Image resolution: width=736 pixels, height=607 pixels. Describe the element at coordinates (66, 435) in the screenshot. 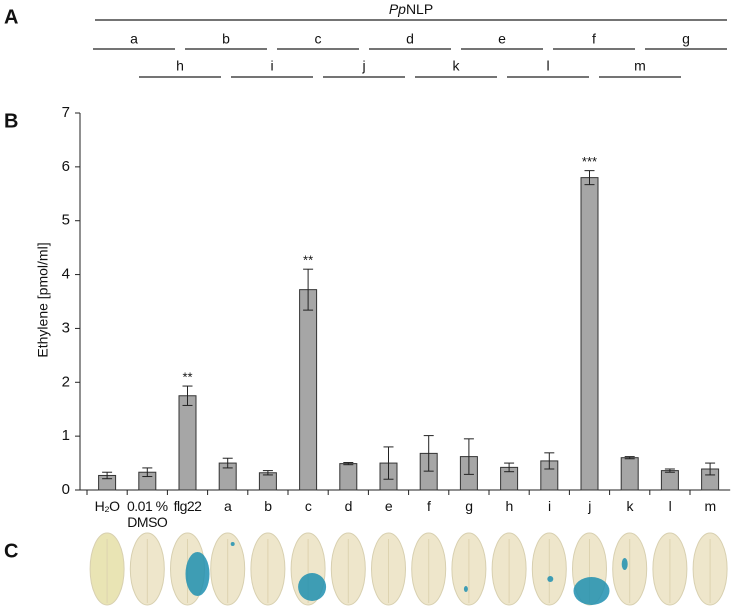

I see `y-tick-label: 1` at that location.